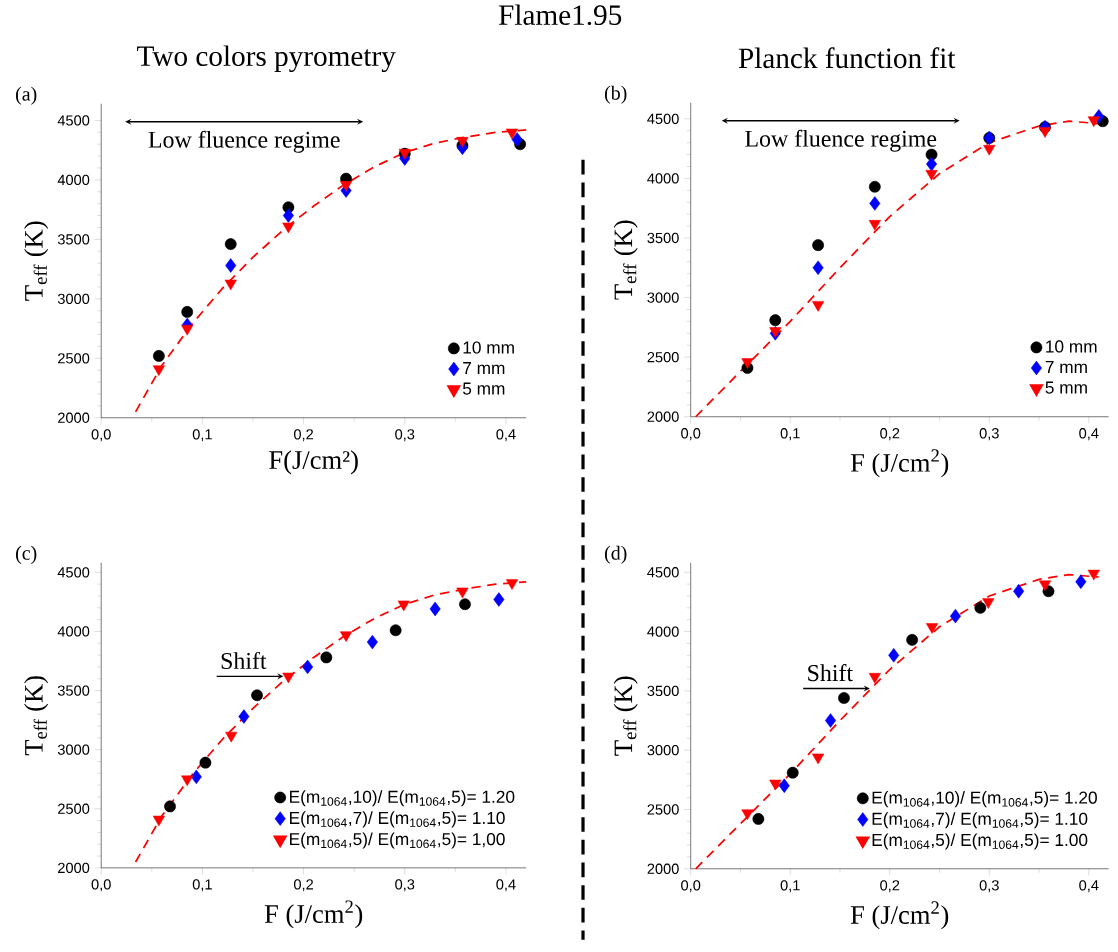  I want to click on x-axis-title: F(J/cm²), so click(313, 462).